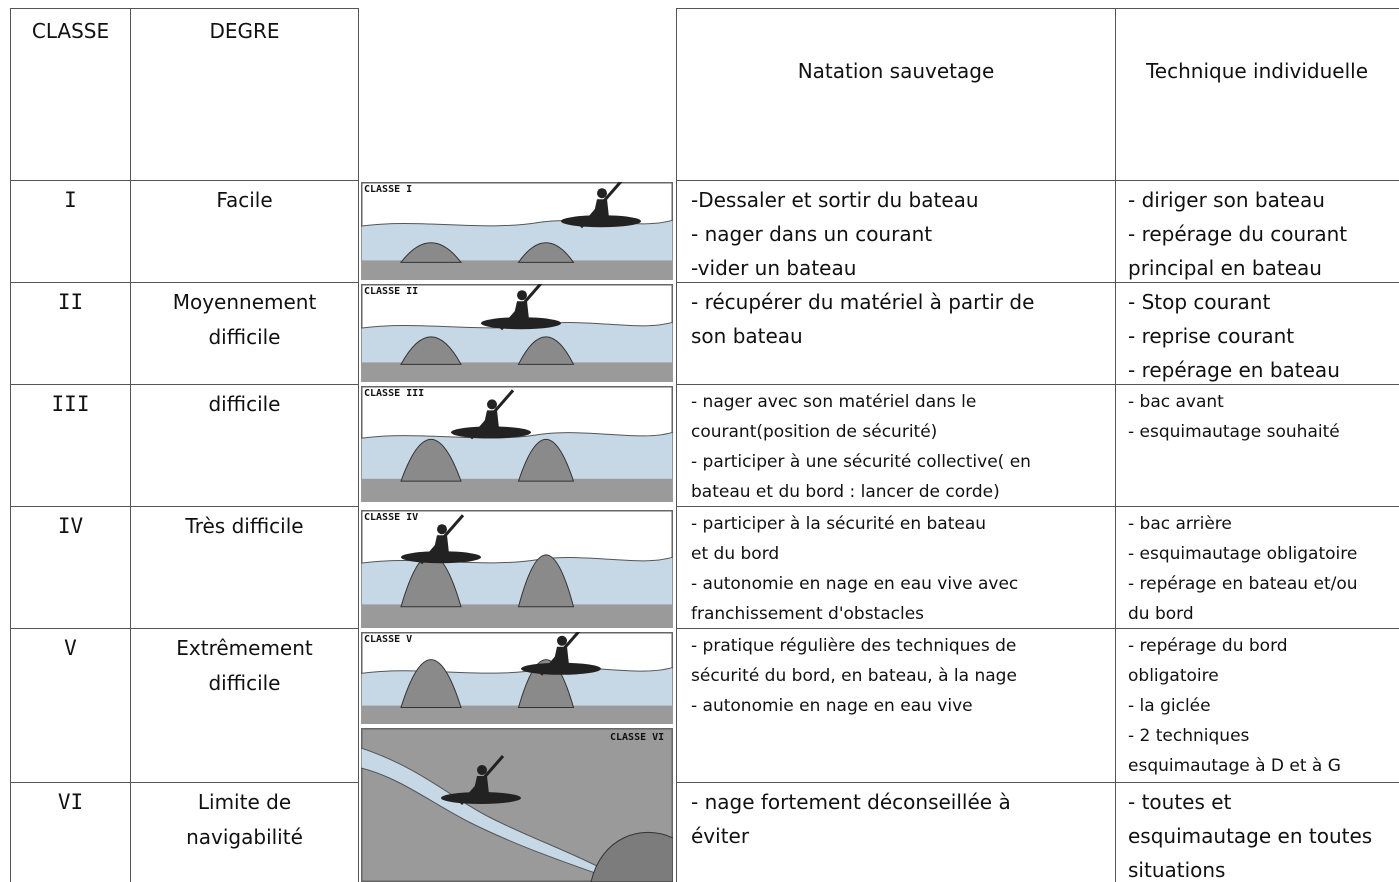 The image size is (1399, 882). I want to click on classe-label: V, so click(70, 648).